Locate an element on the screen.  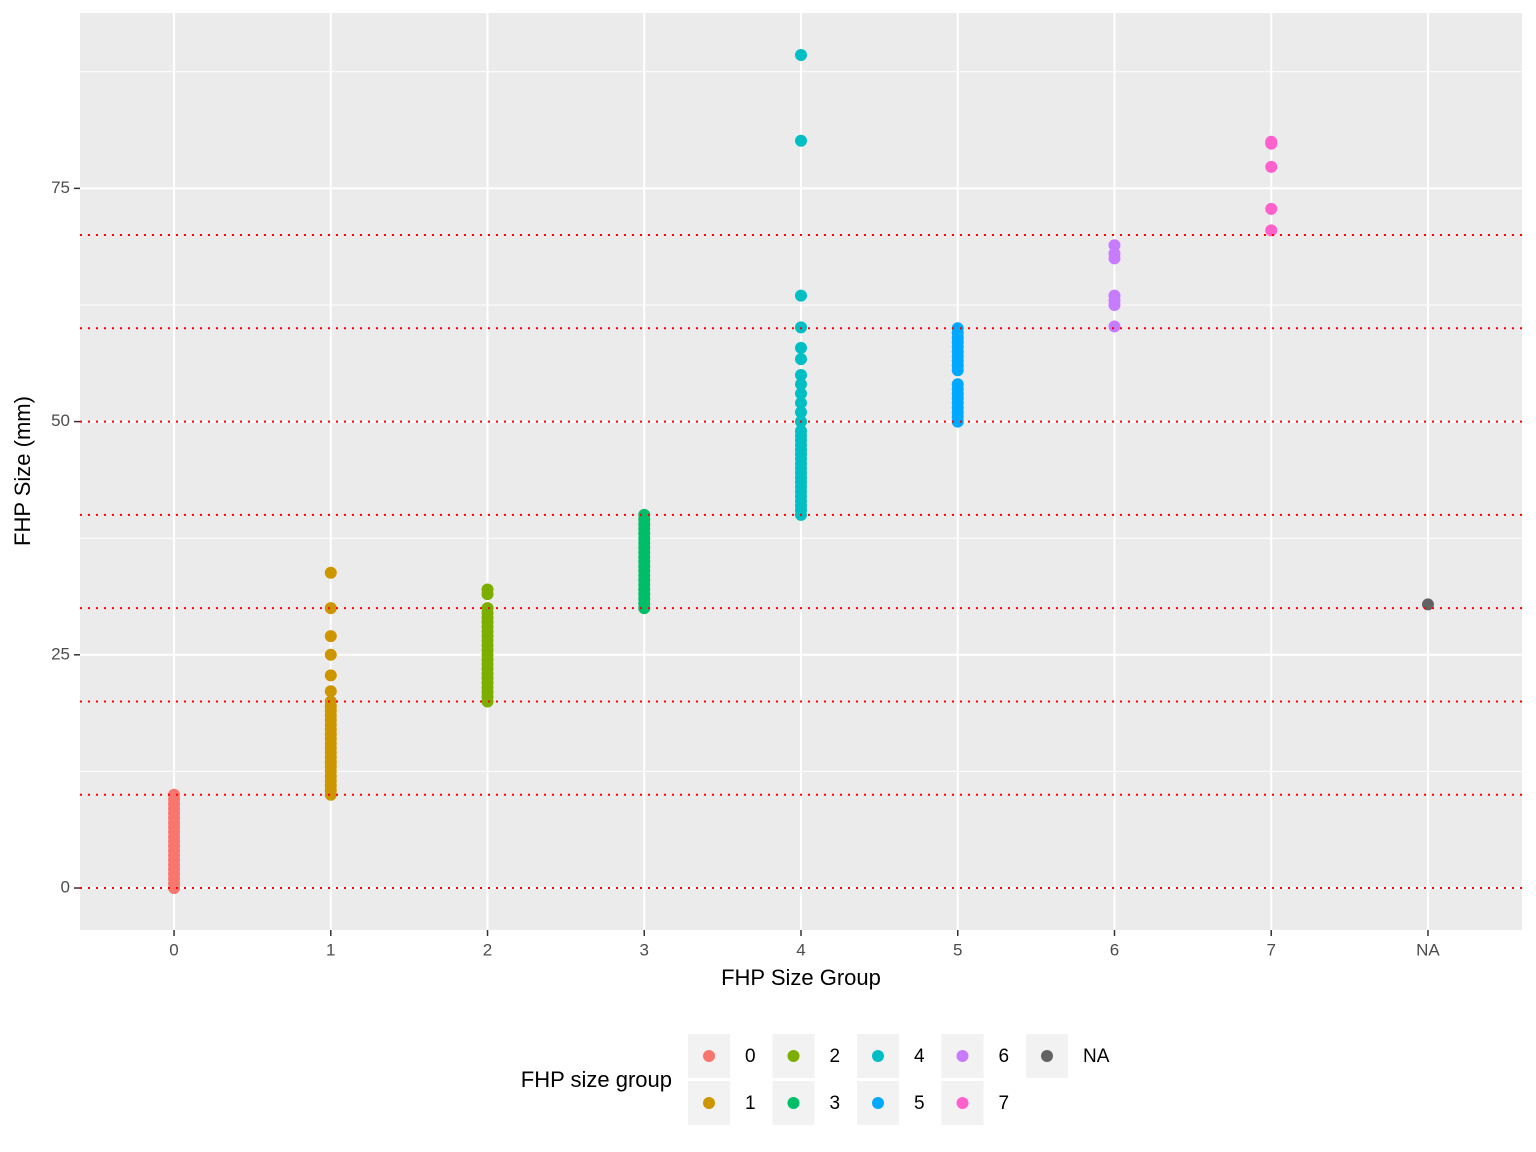
legend-title: FHP size group is located at coordinates (596, 1079).